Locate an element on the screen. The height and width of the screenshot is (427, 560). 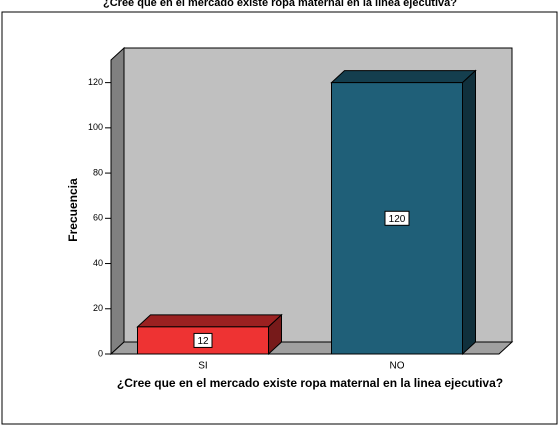
value-label: 120 is located at coordinates (397, 219).